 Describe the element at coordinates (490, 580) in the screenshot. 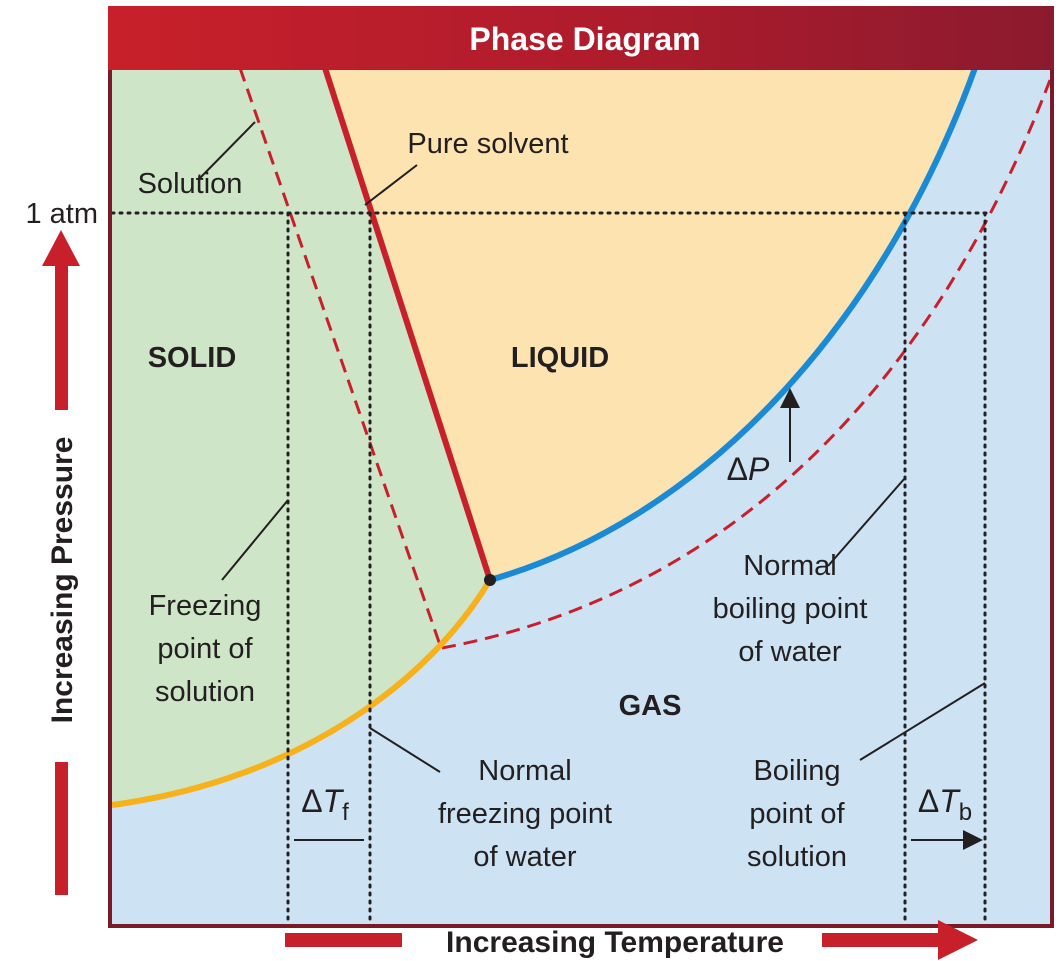

I see `triple-point` at that location.